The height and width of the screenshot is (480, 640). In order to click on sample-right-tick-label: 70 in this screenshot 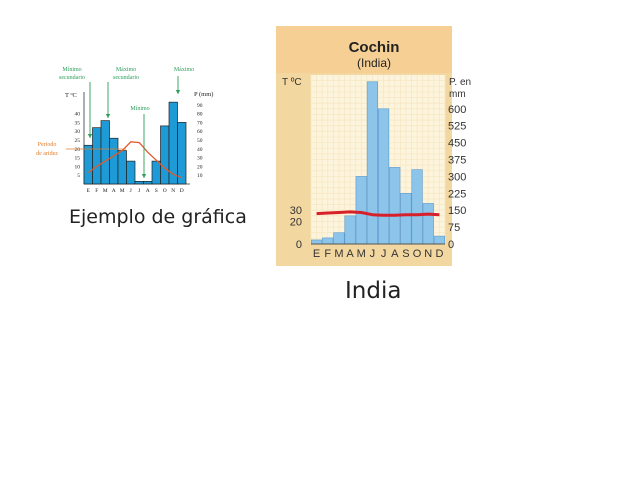, I will do `click(200, 123)`.